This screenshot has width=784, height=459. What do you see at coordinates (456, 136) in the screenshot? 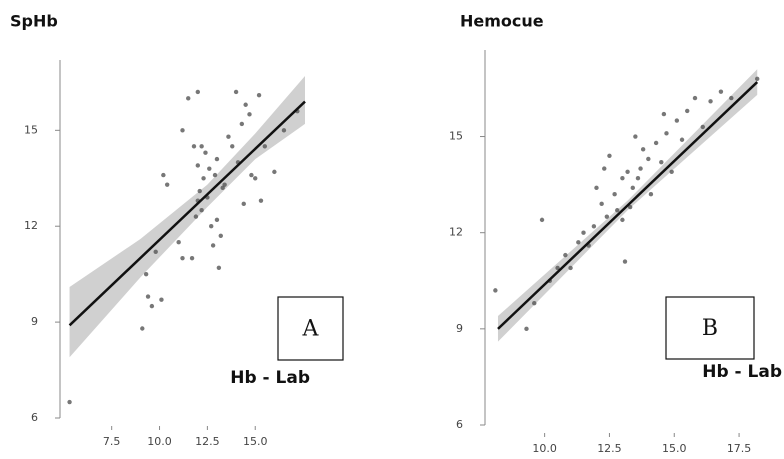
I see `y-tick-label: 15` at bounding box center [456, 136].